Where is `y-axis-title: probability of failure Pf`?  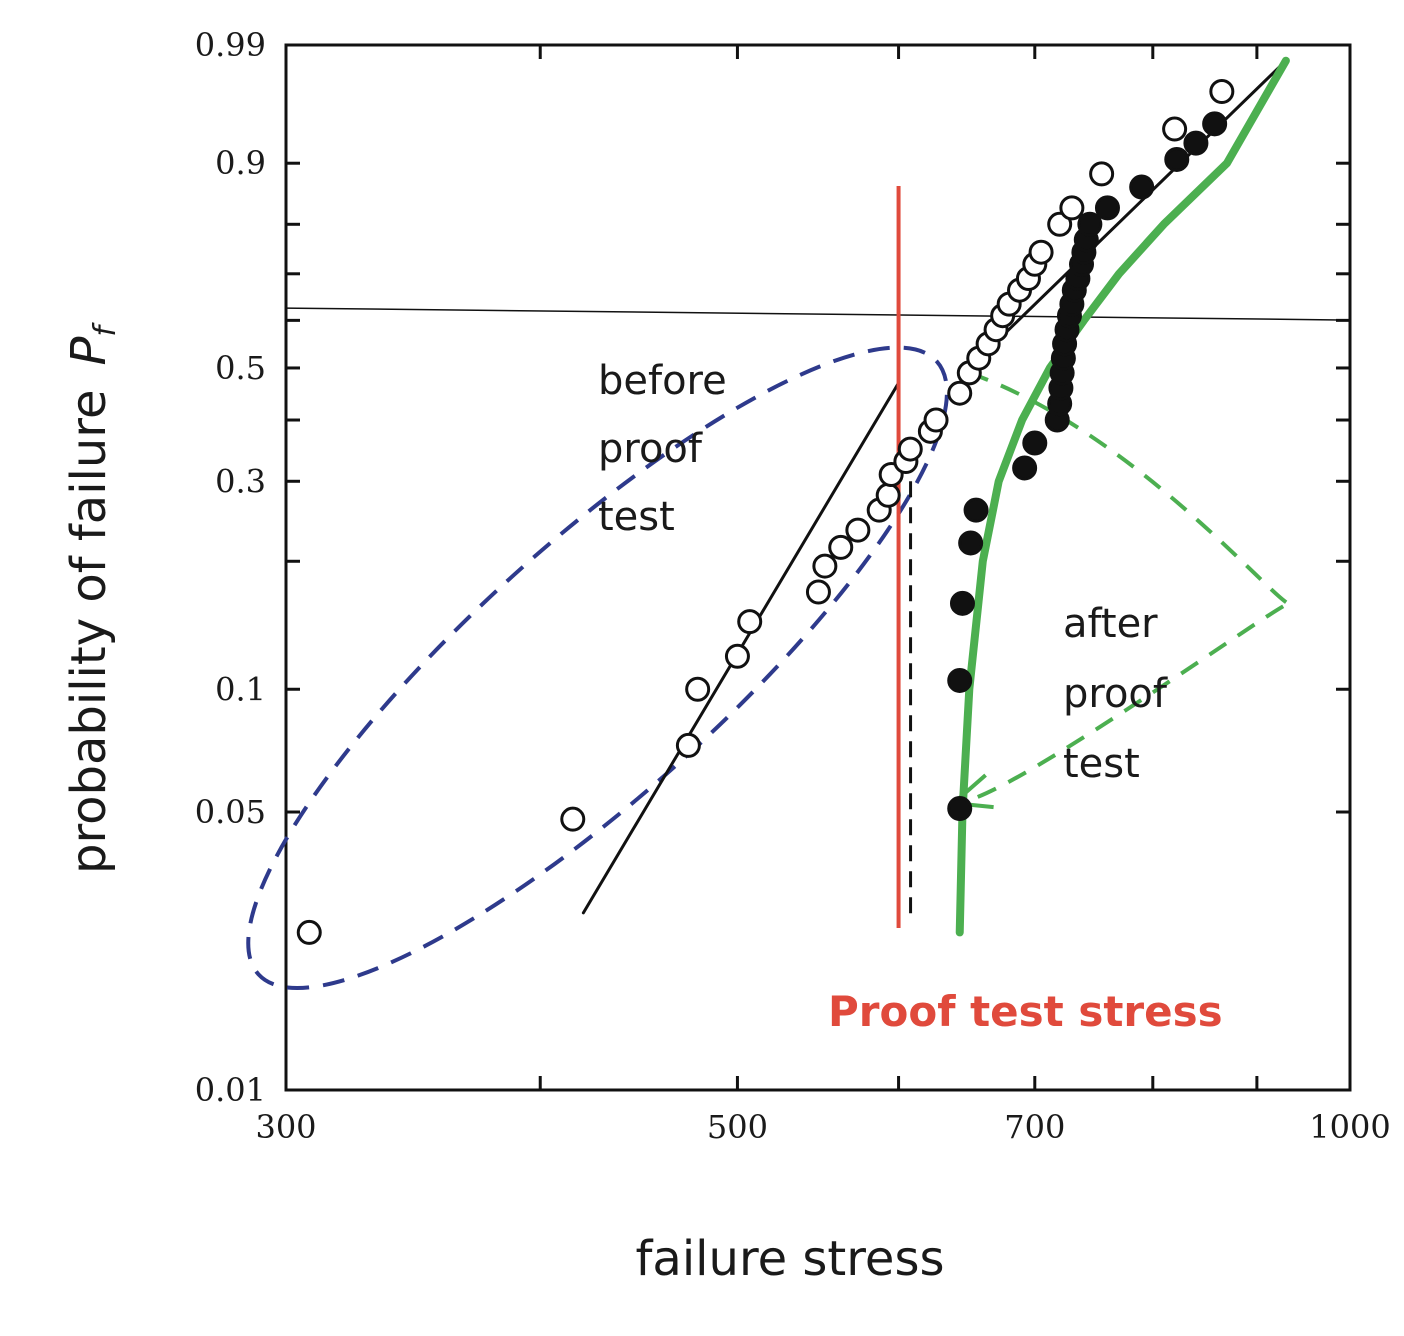 y-axis-title: probability of failure Pf is located at coordinates (92, 598).